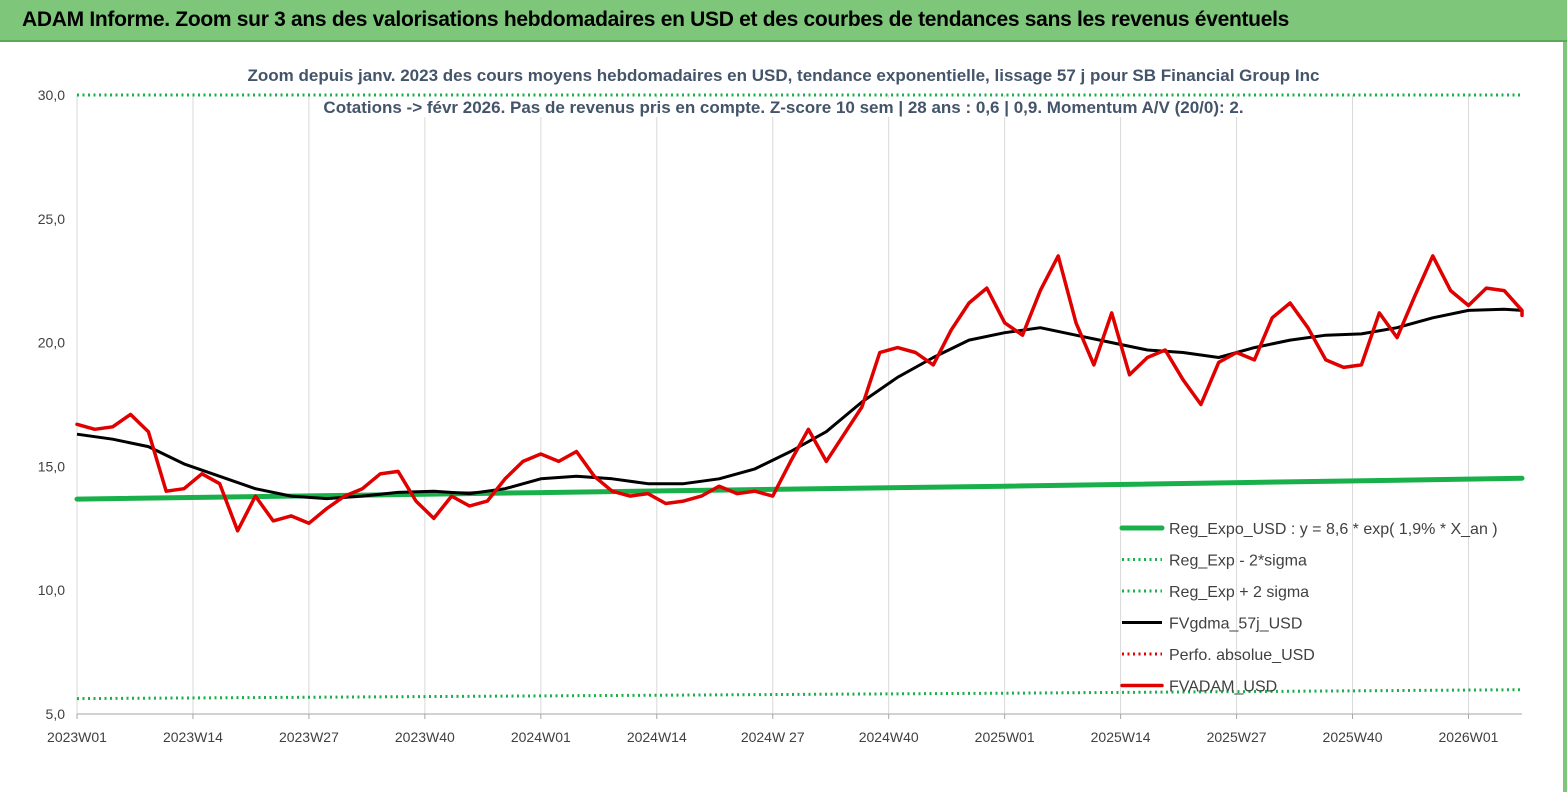 This screenshot has width=1567, height=792. I want to click on y-tick-label: 25,0, so click(51, 219).